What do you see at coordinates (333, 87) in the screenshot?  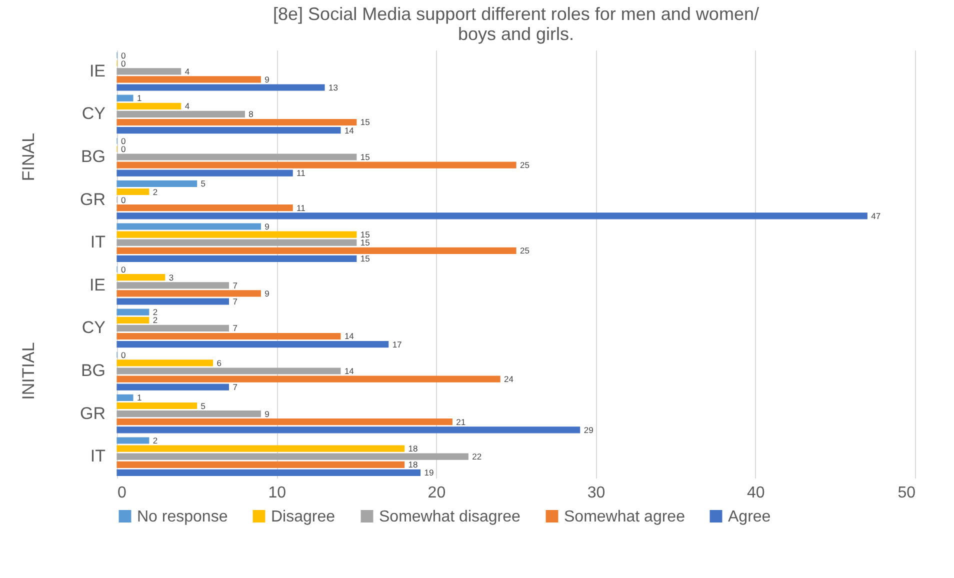 I see `data-label: 13` at bounding box center [333, 87].